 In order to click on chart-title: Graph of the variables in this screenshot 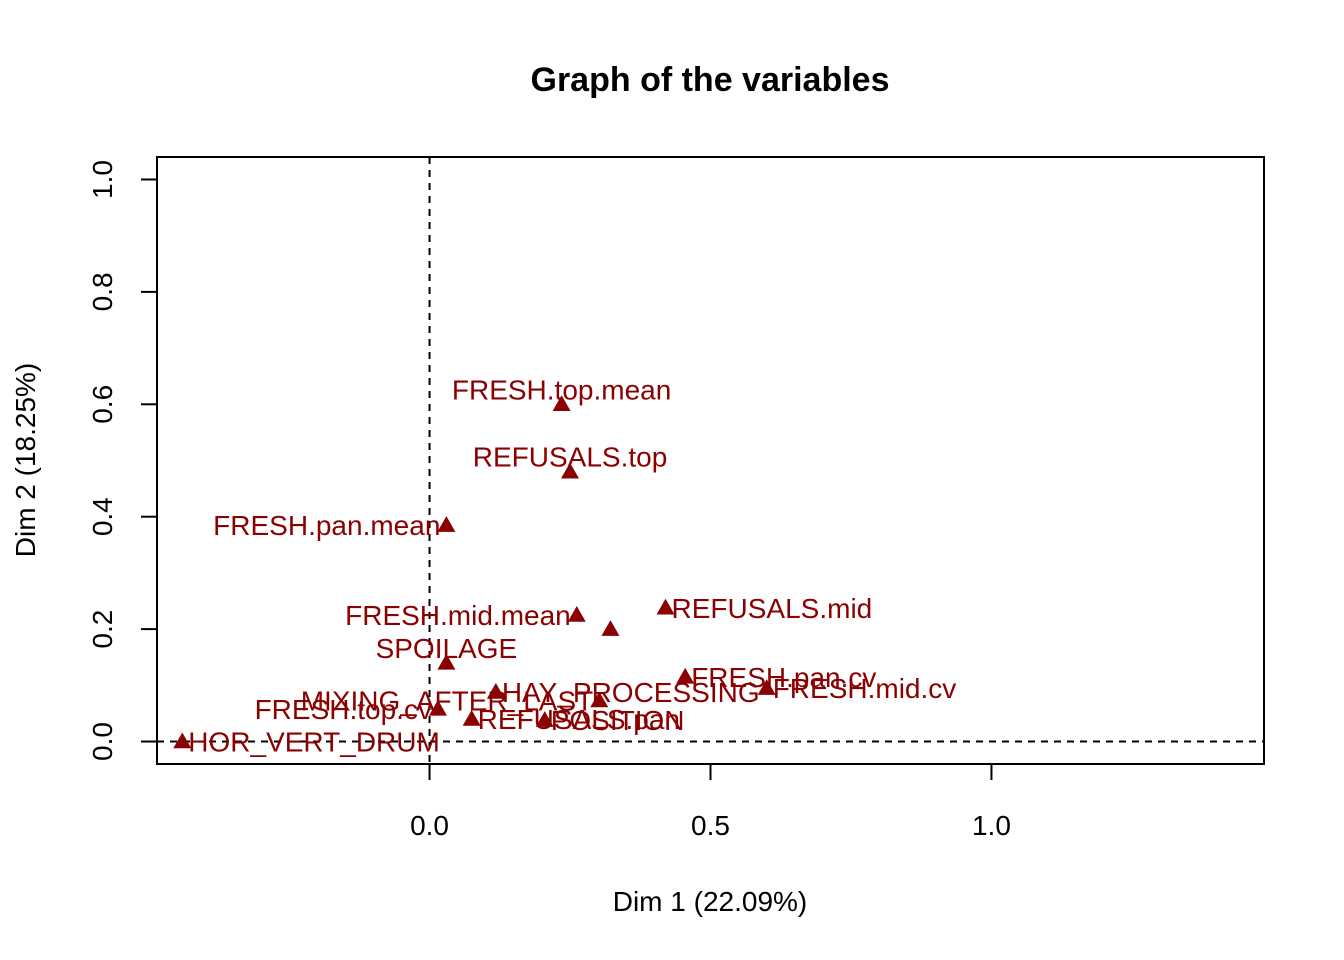, I will do `click(710, 80)`.